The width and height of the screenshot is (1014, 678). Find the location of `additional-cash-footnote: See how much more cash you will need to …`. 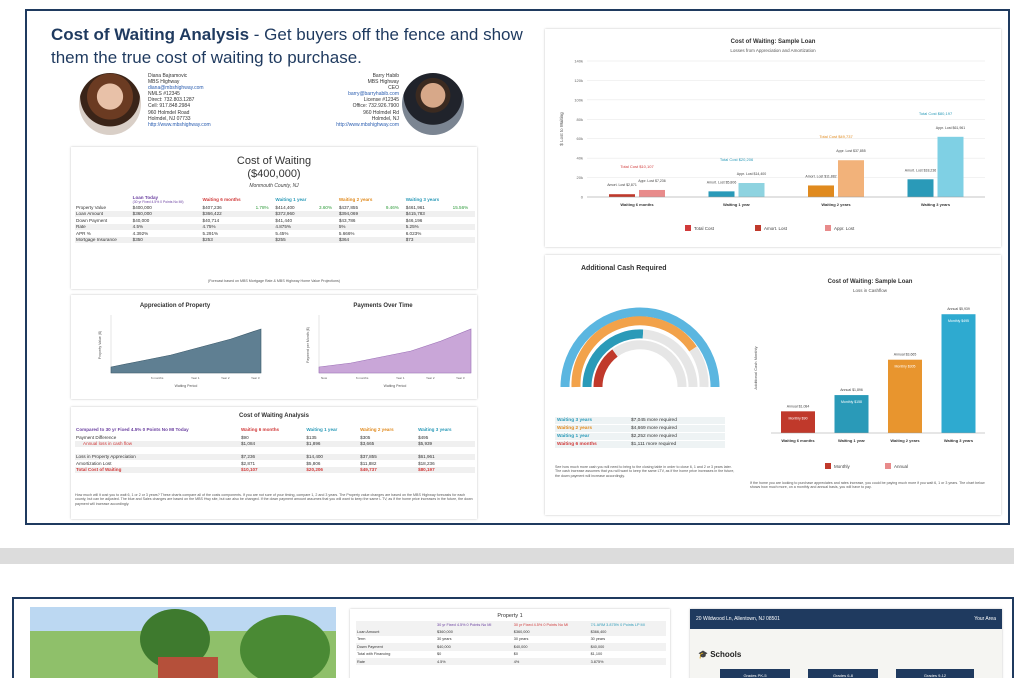

additional-cash-footnote: See how much more cash you will need to … is located at coordinates (645, 471).